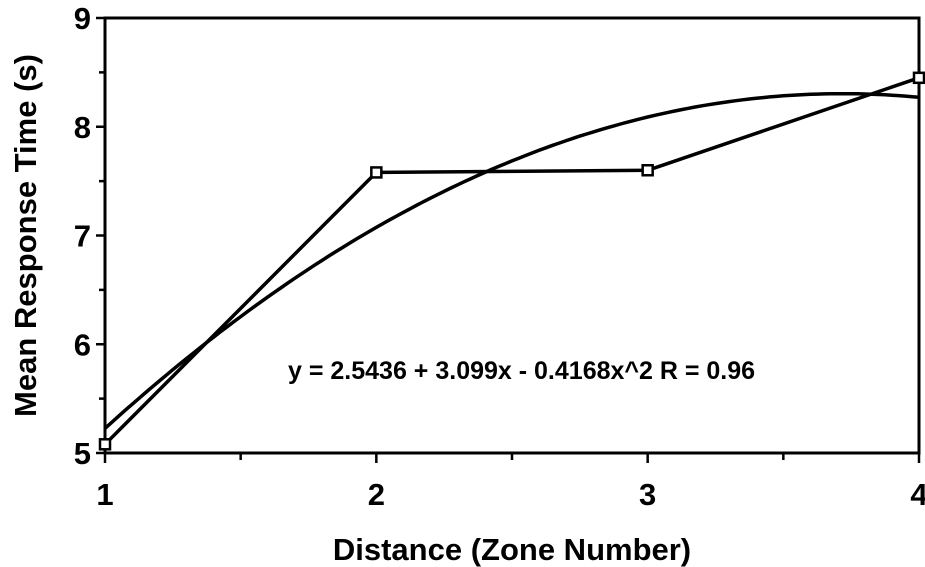  I want to click on x-tick-label: 1, so click(104, 494).